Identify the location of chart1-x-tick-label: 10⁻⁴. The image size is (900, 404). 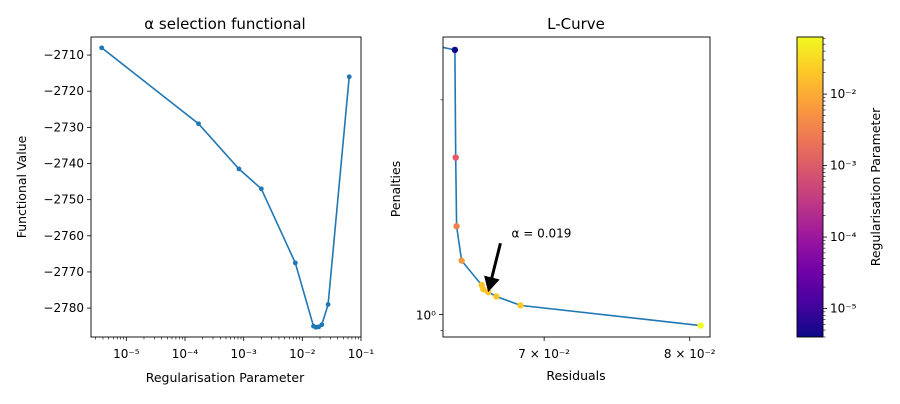
(185, 354).